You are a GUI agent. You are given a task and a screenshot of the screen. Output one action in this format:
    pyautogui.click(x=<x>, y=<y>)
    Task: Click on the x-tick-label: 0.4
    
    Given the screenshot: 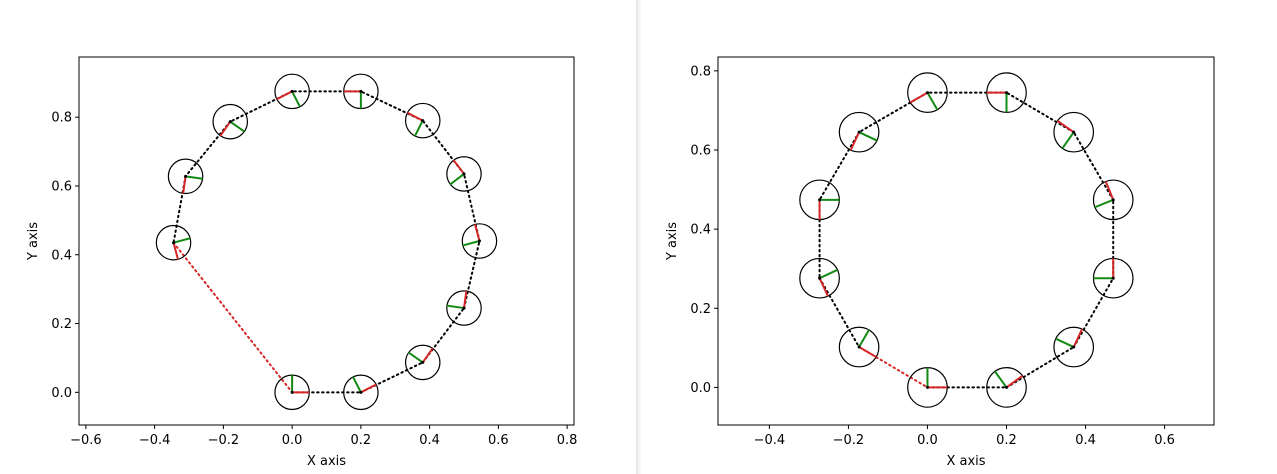 What is the action you would take?
    pyautogui.click(x=1085, y=440)
    